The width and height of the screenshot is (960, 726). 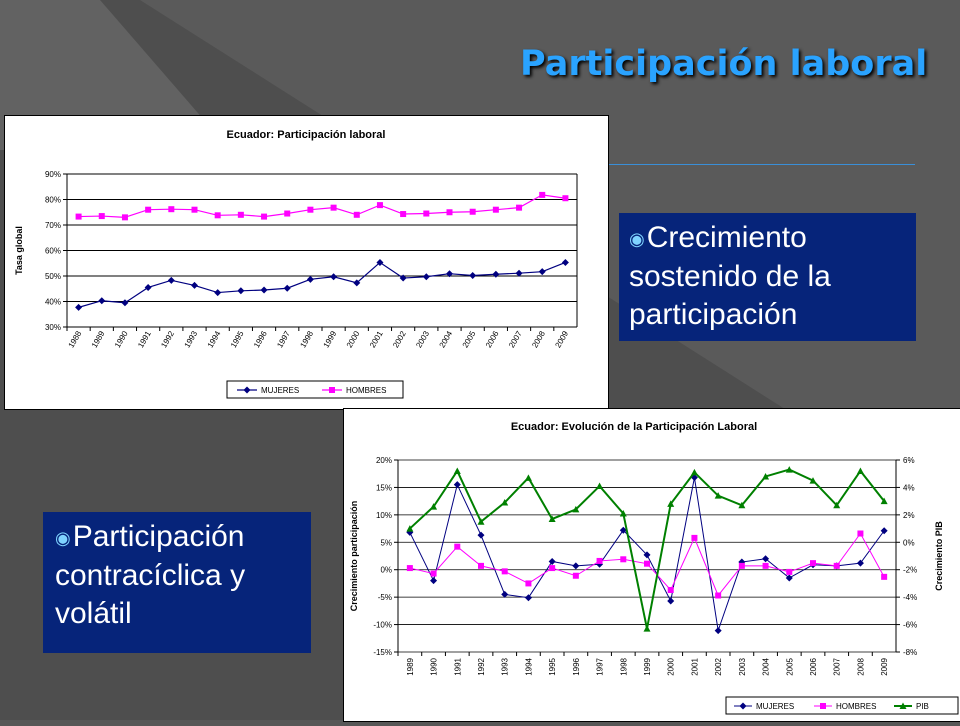 I want to click on callout-contraciclica: ◉Participación contracíclica y volátil, so click(x=177, y=582).